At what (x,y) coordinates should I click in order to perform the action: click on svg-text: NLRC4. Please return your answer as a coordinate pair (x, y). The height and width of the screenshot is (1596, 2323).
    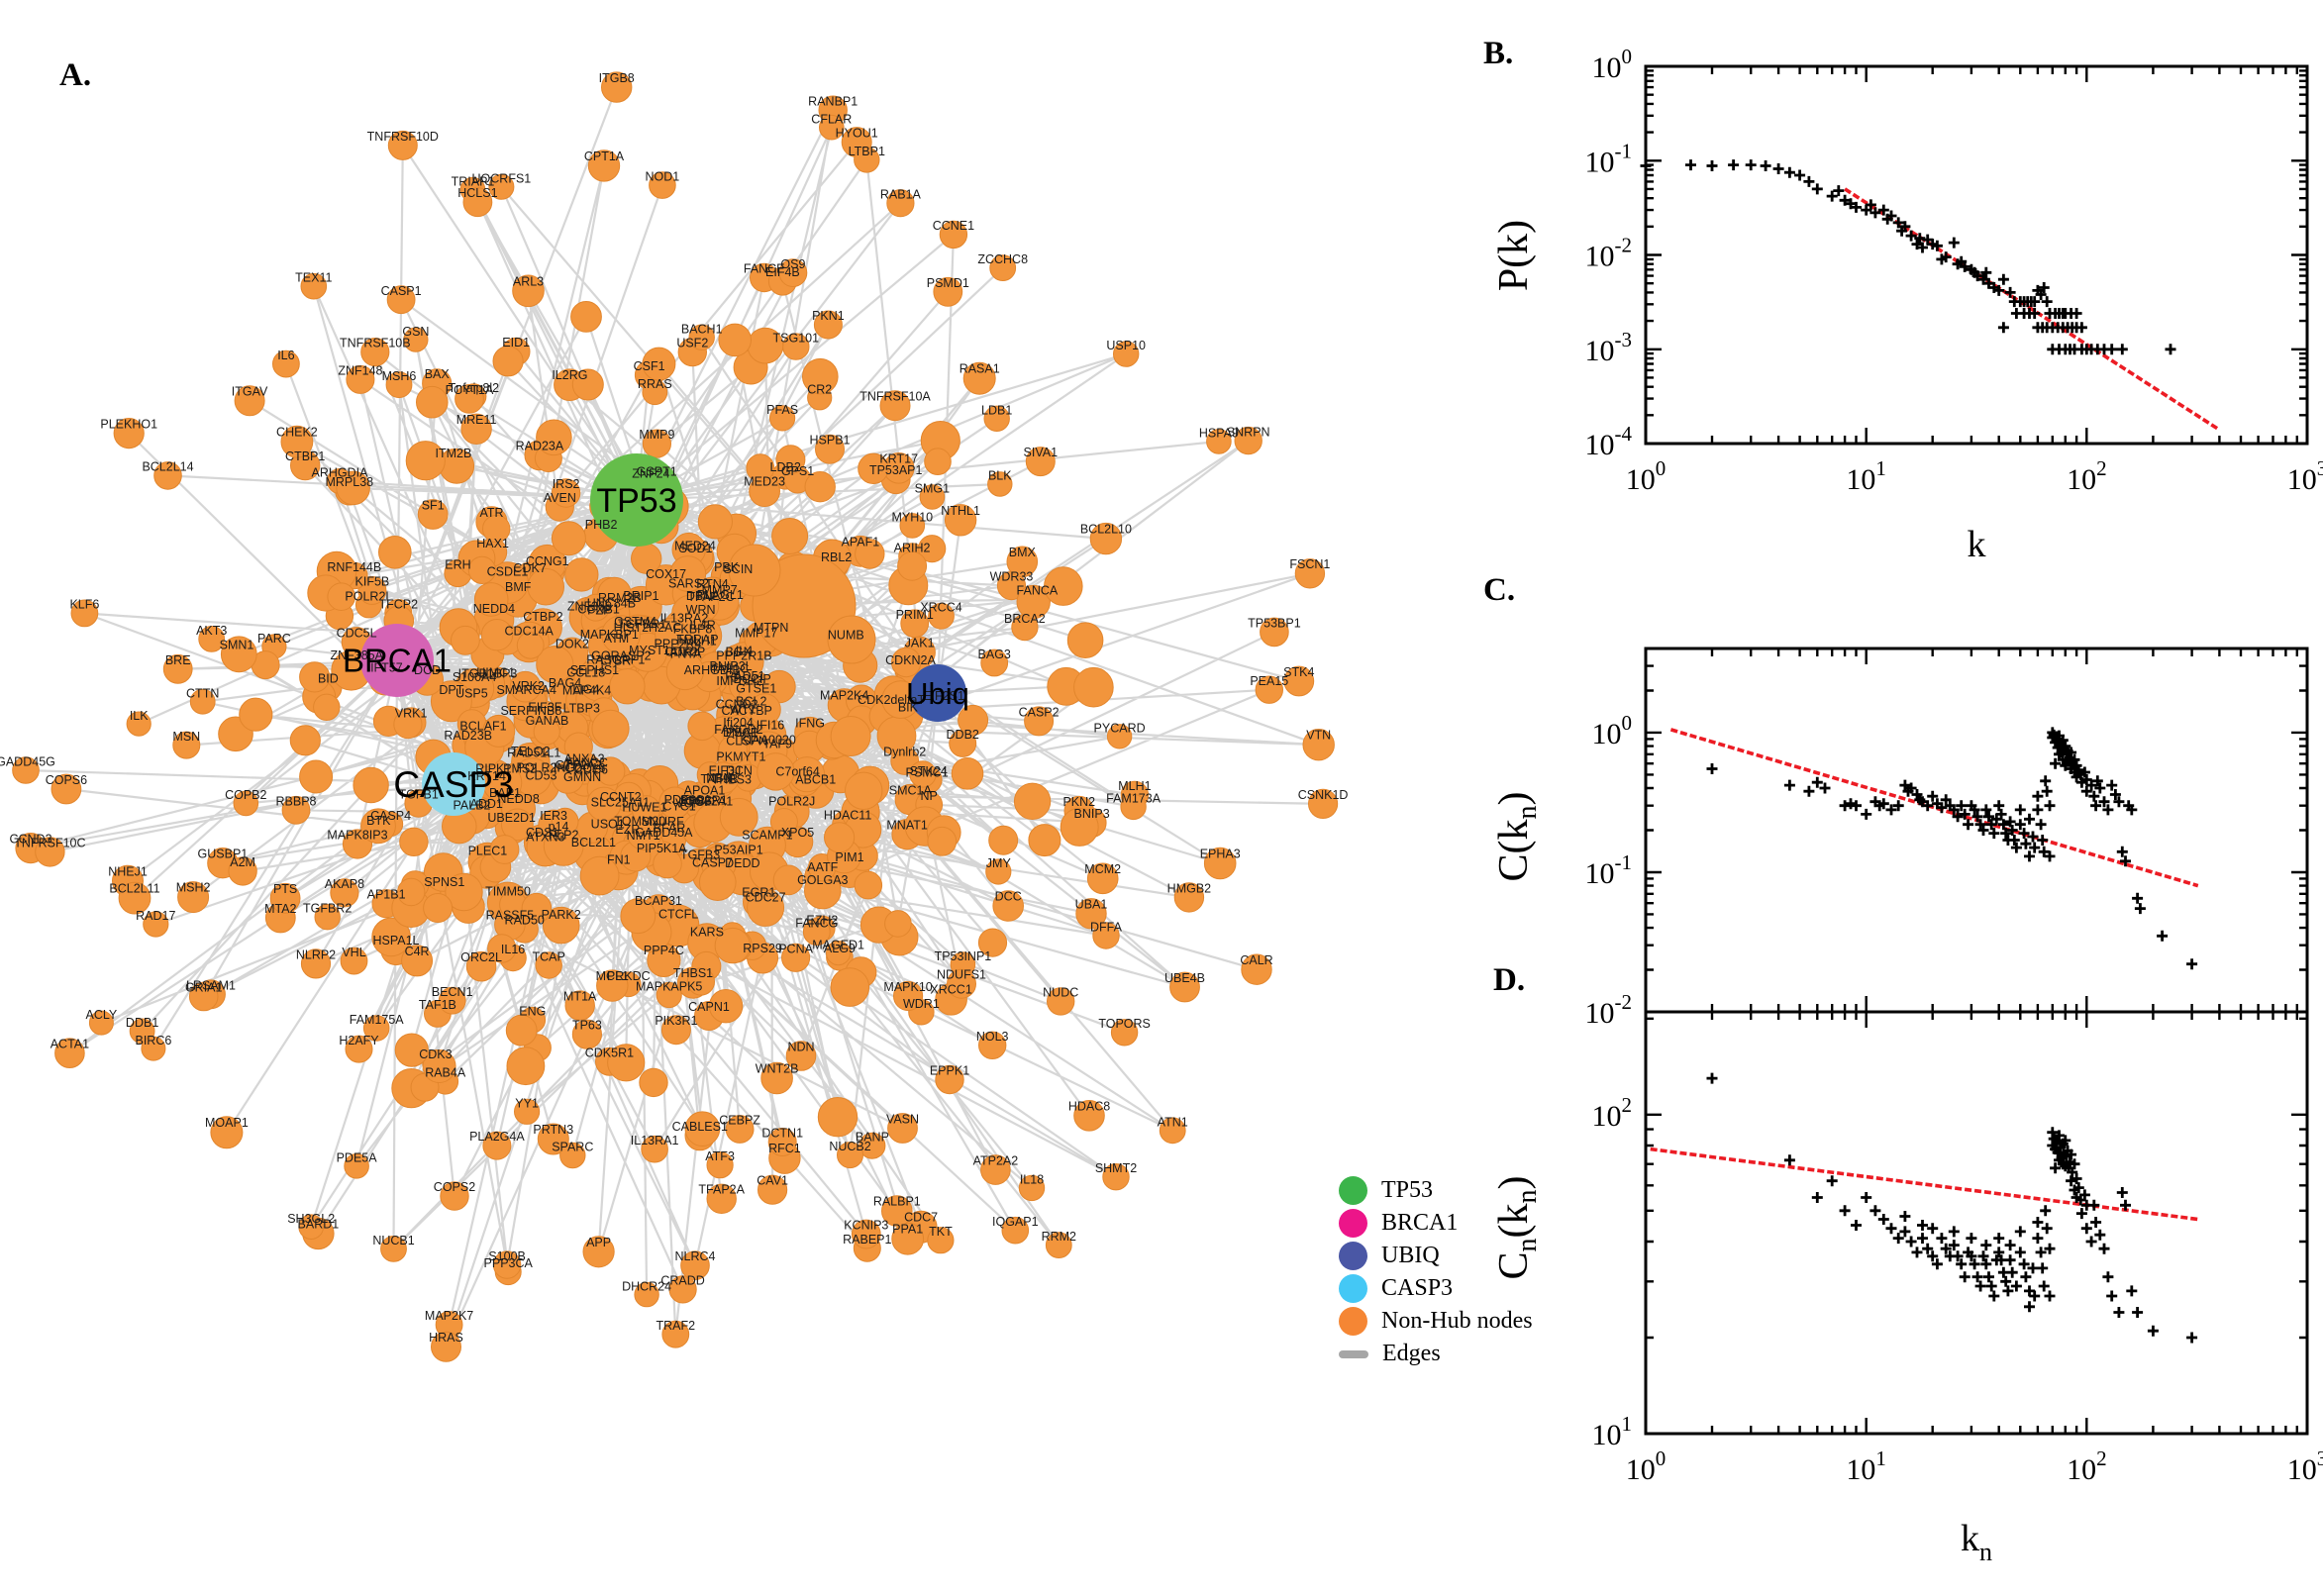
    Looking at the image, I should click on (695, 1256).